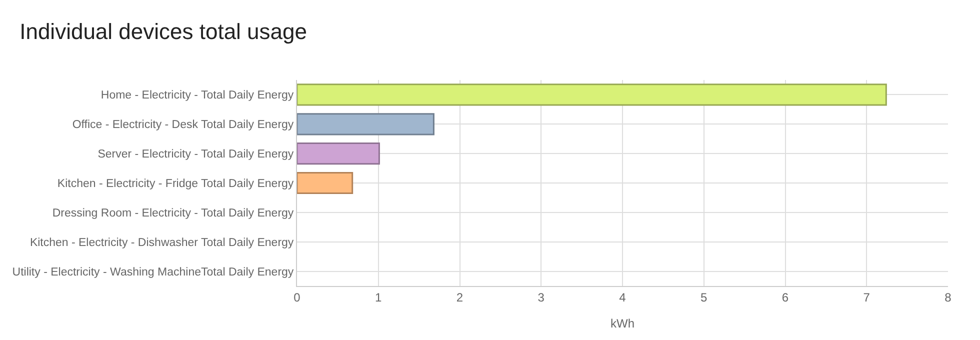 This screenshot has height=340, width=980. What do you see at coordinates (541, 297) in the screenshot?
I see `x-tick-label: 3` at bounding box center [541, 297].